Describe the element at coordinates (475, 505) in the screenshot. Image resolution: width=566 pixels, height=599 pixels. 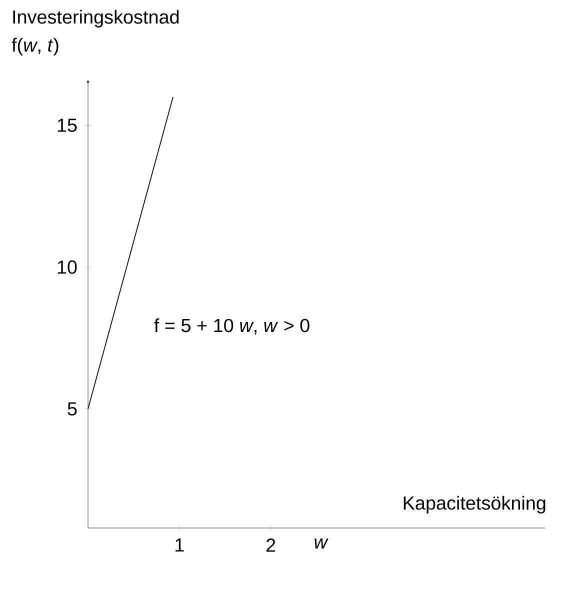
I see `x-axis-title: Kapacitetsökning` at that location.